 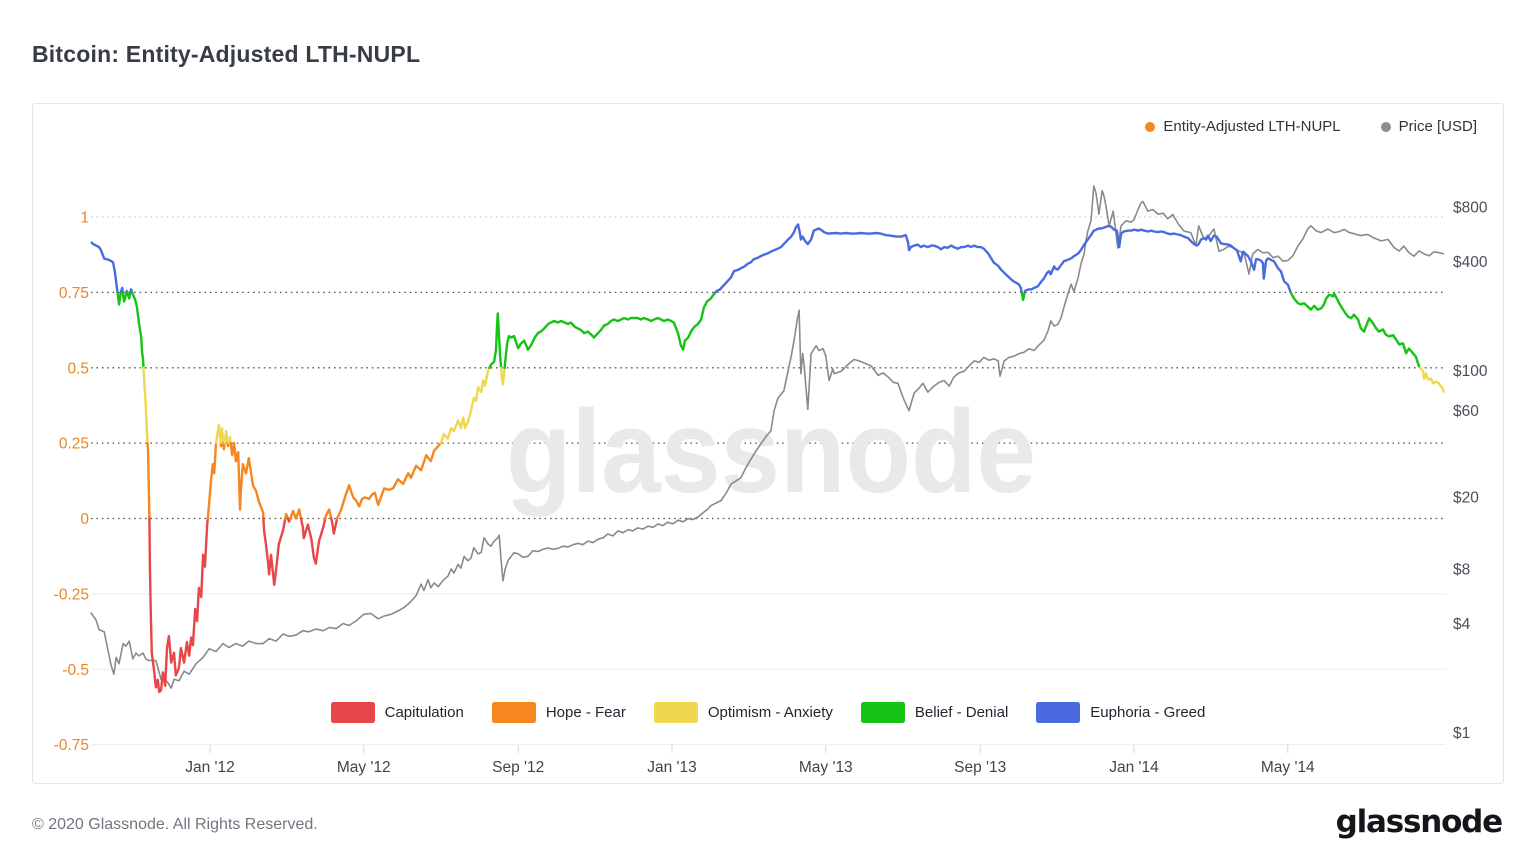 What do you see at coordinates (585, 712) in the screenshot?
I see `band-legend-label: Hope - Fear` at bounding box center [585, 712].